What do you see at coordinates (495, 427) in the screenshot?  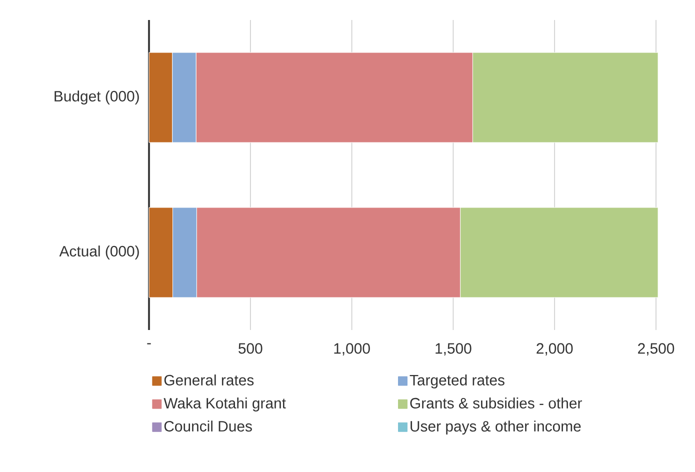 I see `legend-label: User pays & other income` at bounding box center [495, 427].